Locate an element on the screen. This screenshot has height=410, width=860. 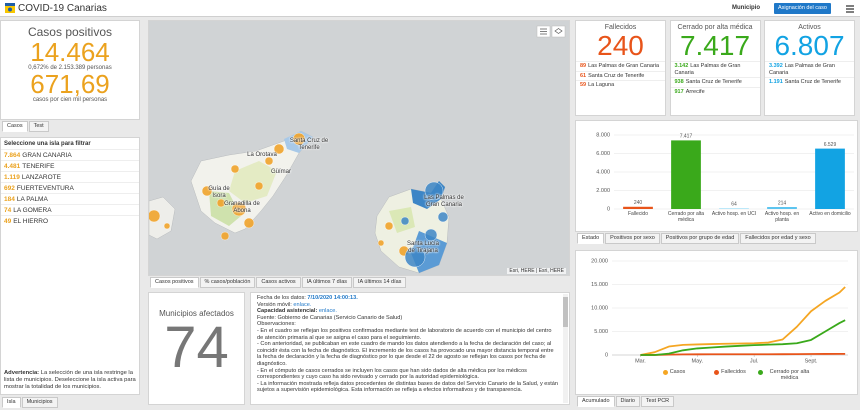
legend-label: Fallecidos is located at coordinates (733, 372).